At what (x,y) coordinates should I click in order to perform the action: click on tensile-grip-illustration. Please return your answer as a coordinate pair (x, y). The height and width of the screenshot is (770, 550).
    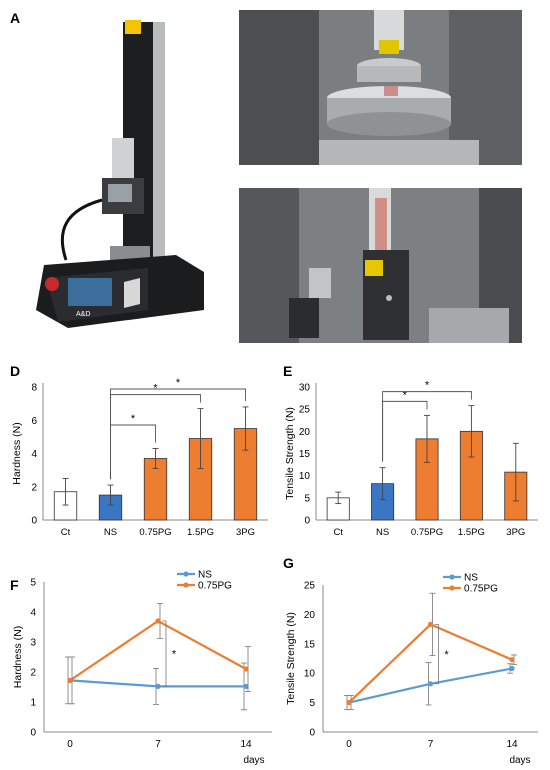
    Looking at the image, I should click on (380, 265).